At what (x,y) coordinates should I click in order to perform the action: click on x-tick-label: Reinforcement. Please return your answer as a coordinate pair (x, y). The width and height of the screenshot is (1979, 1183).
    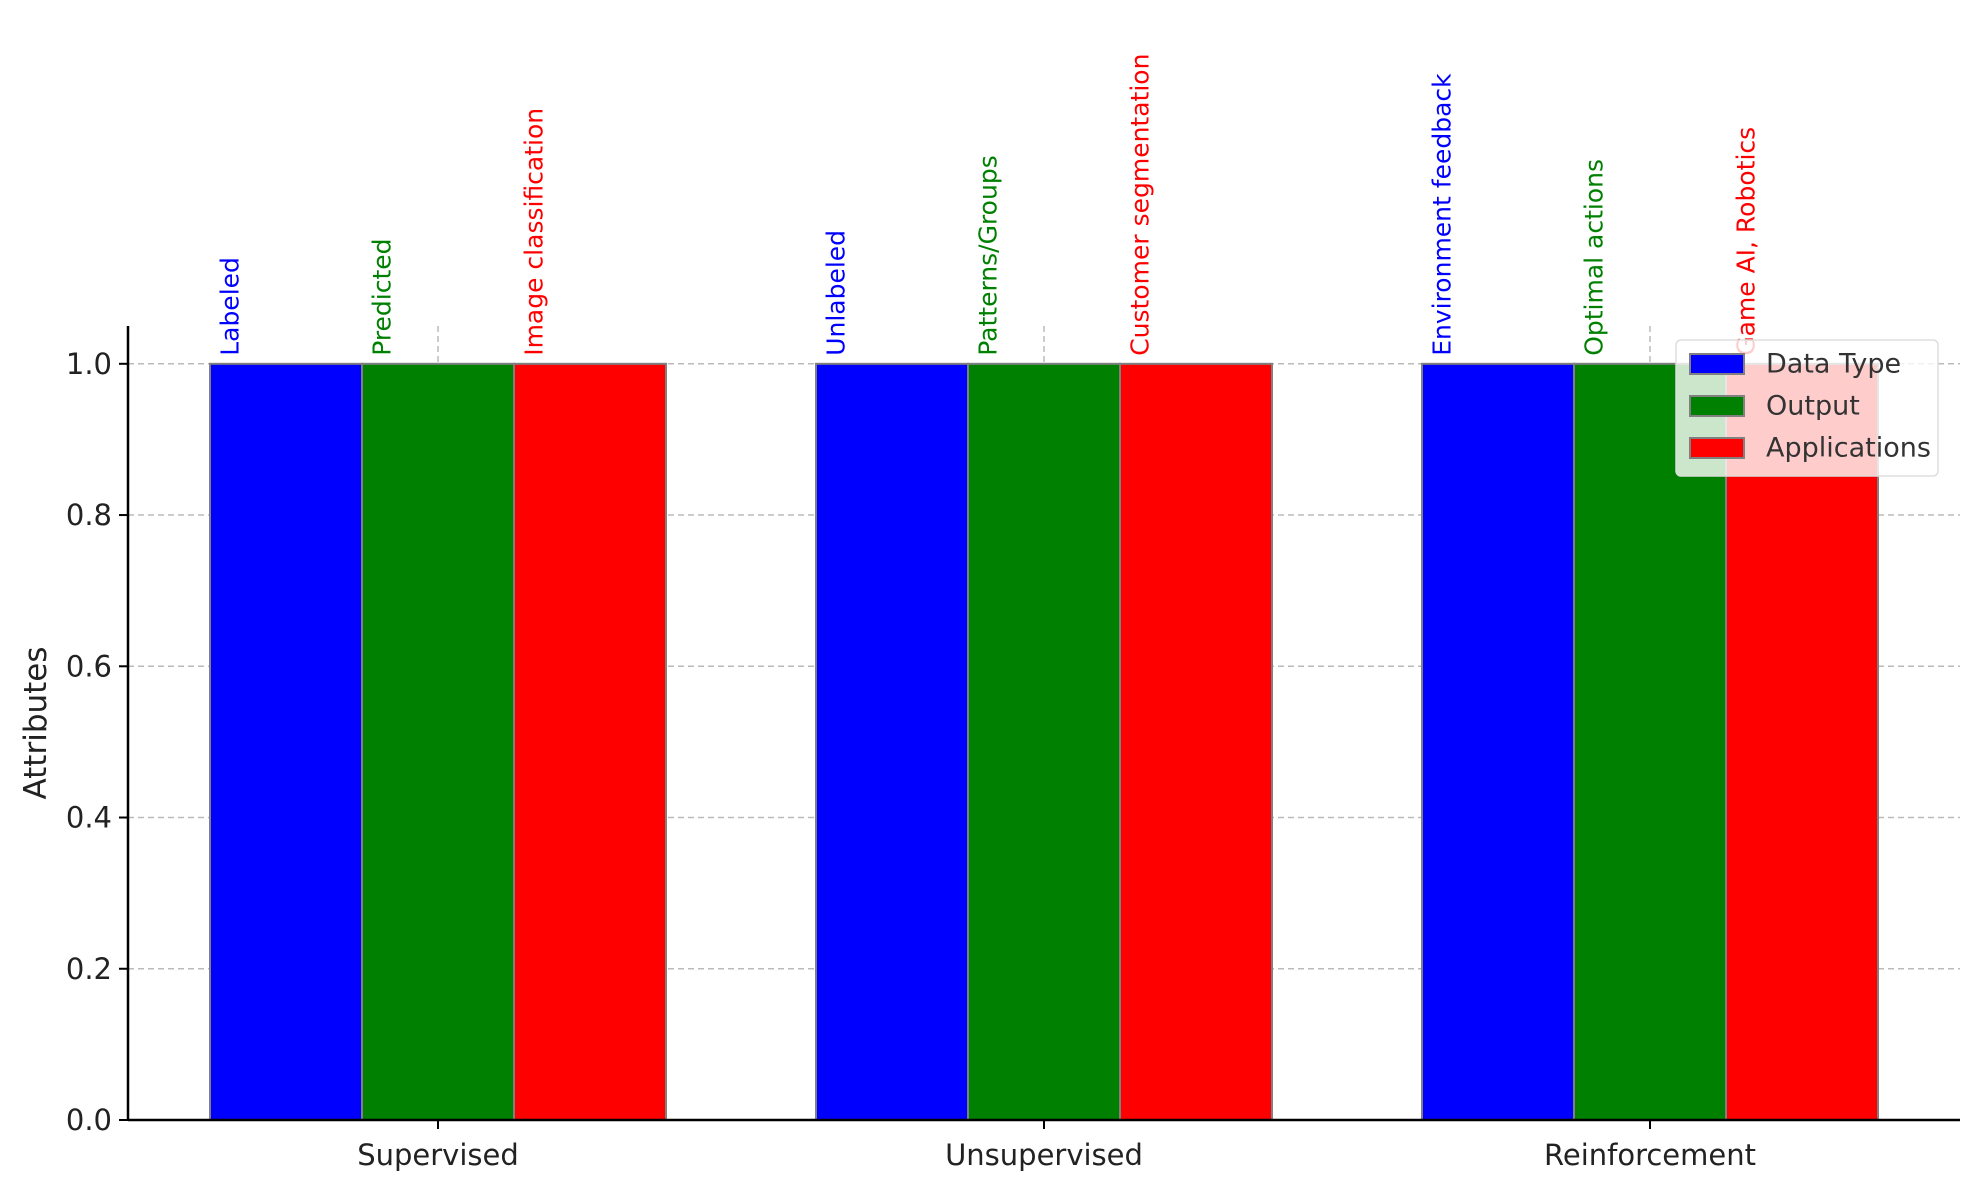
    Looking at the image, I should click on (1650, 1155).